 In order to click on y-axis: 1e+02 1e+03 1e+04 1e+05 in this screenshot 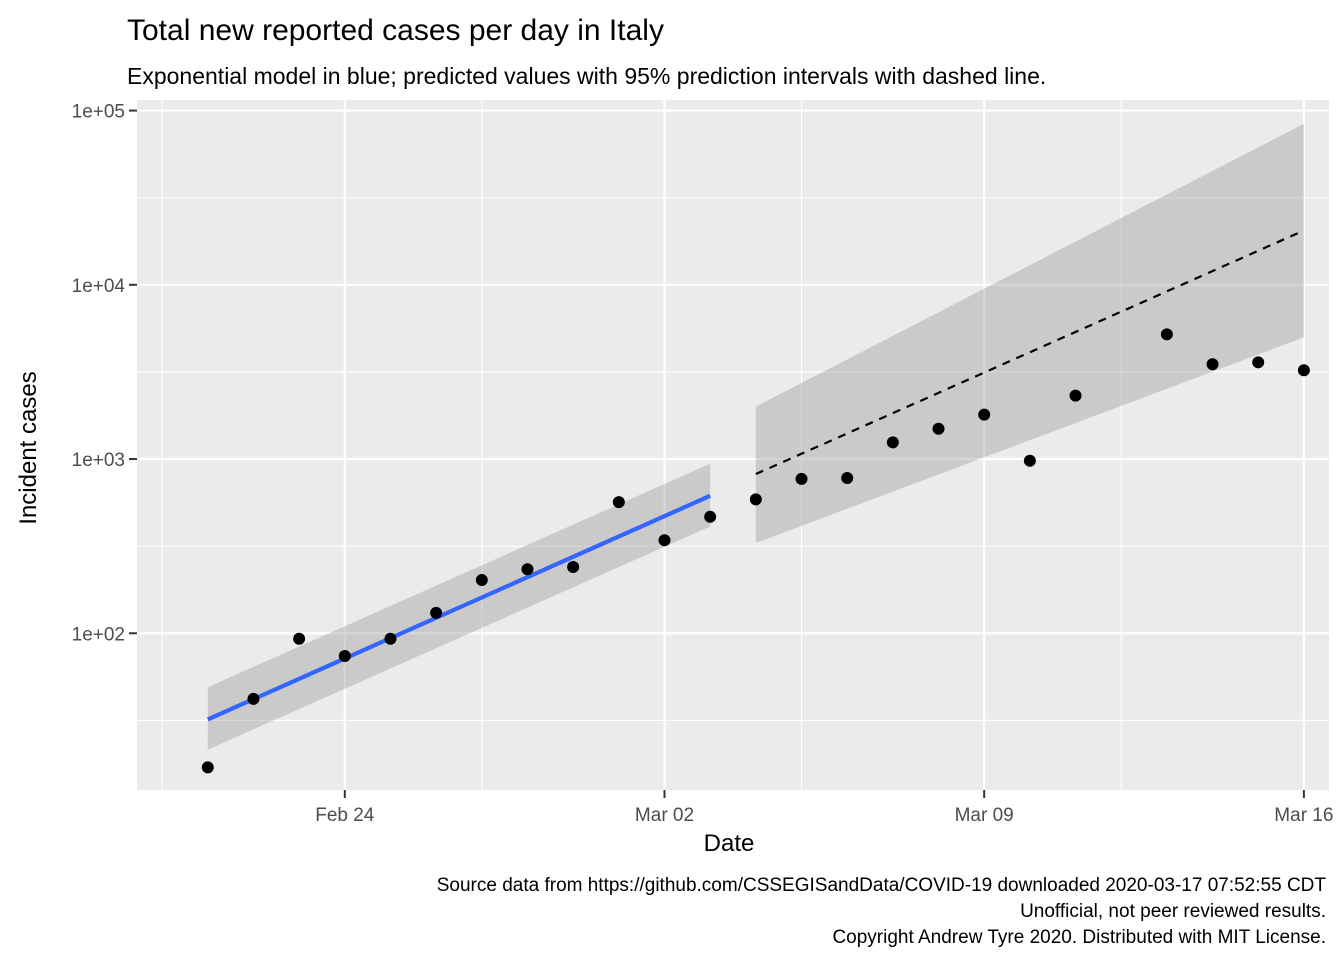, I will do `click(104, 373)`.